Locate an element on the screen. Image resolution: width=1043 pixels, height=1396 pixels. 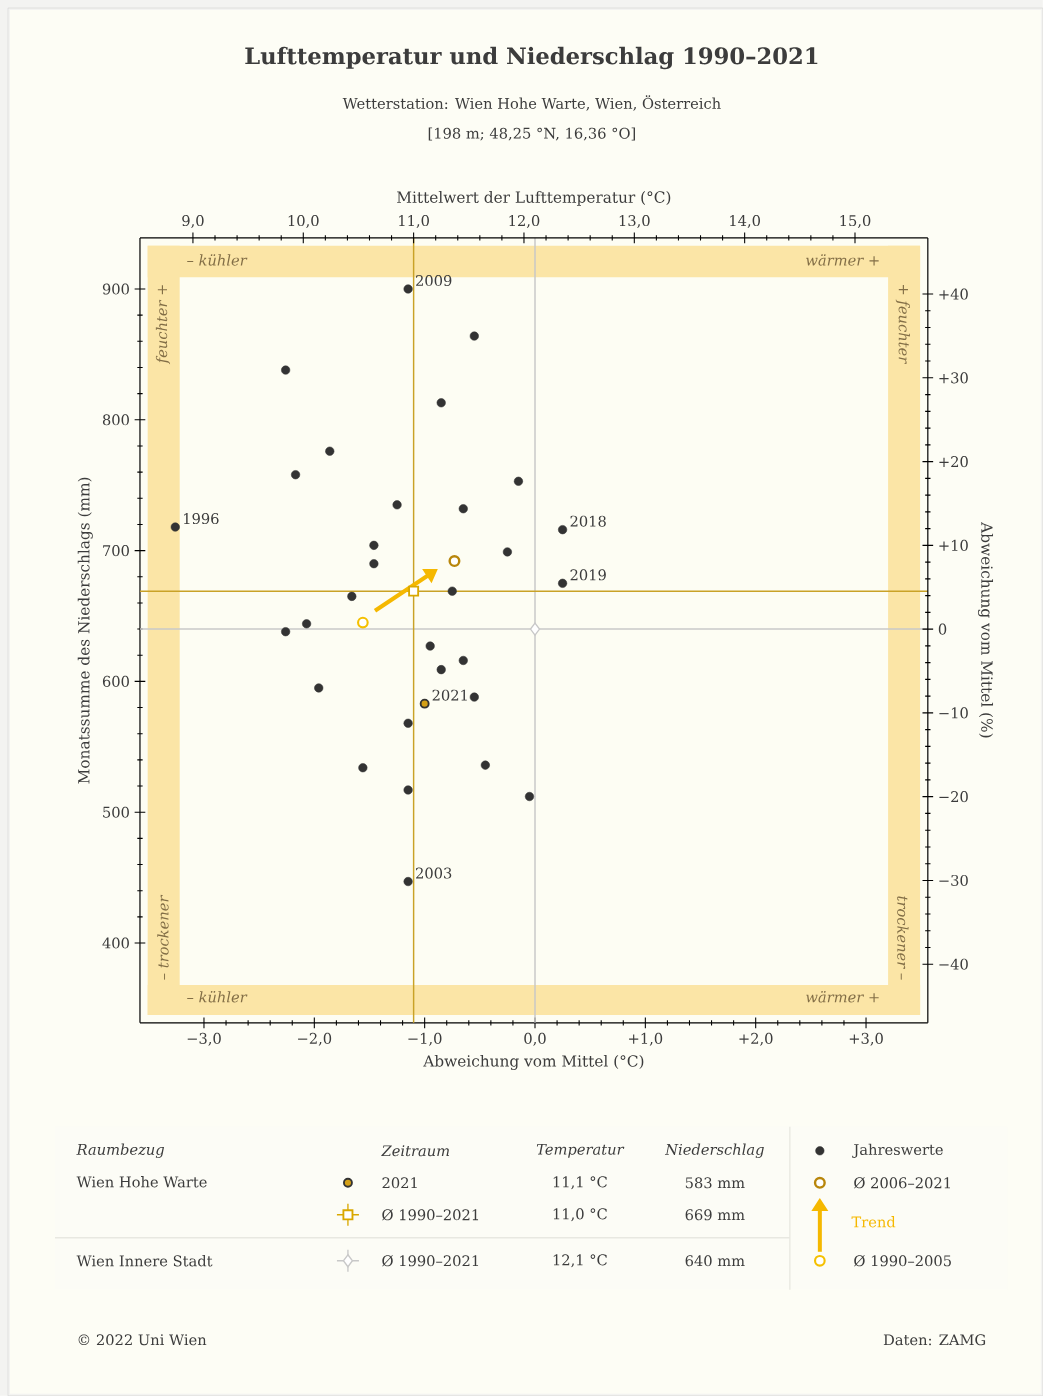
annotation: – trockener is located at coordinates (163, 937).